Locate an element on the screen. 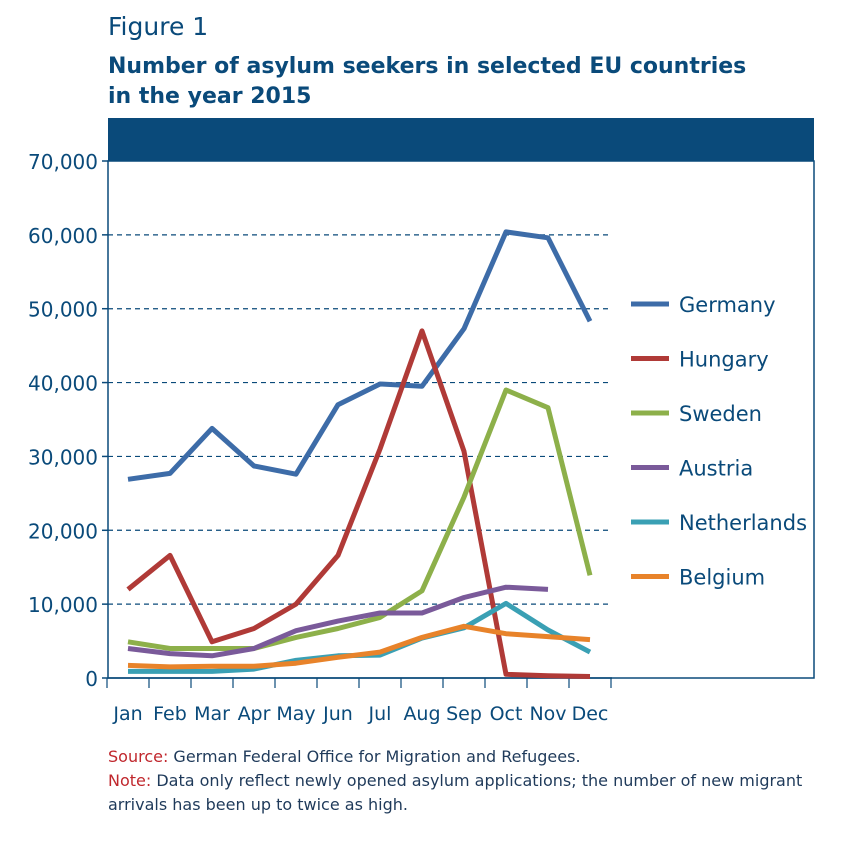 Image resolution: width=841 pixels, height=865 pixels. y-tick-label: 20,000 is located at coordinates (63, 531).